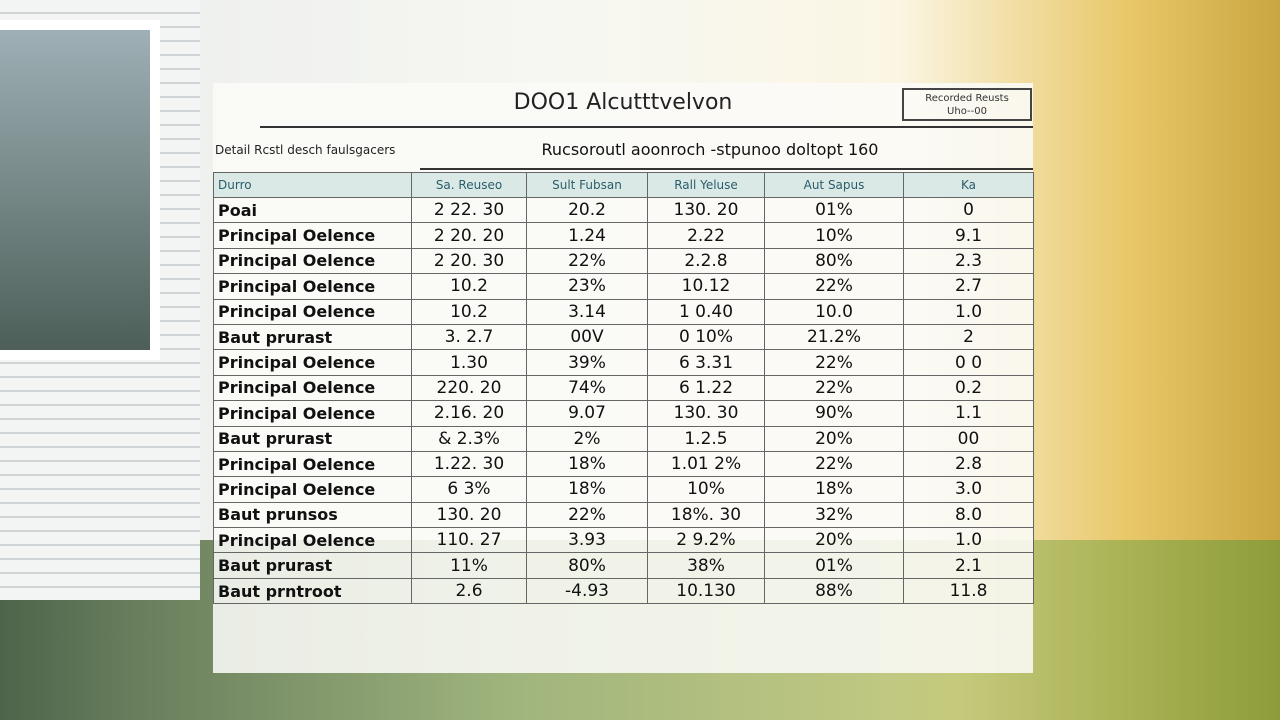 The image size is (1280, 720). Describe the element at coordinates (587, 565) in the screenshot. I see `table-cell: 80%` at that location.